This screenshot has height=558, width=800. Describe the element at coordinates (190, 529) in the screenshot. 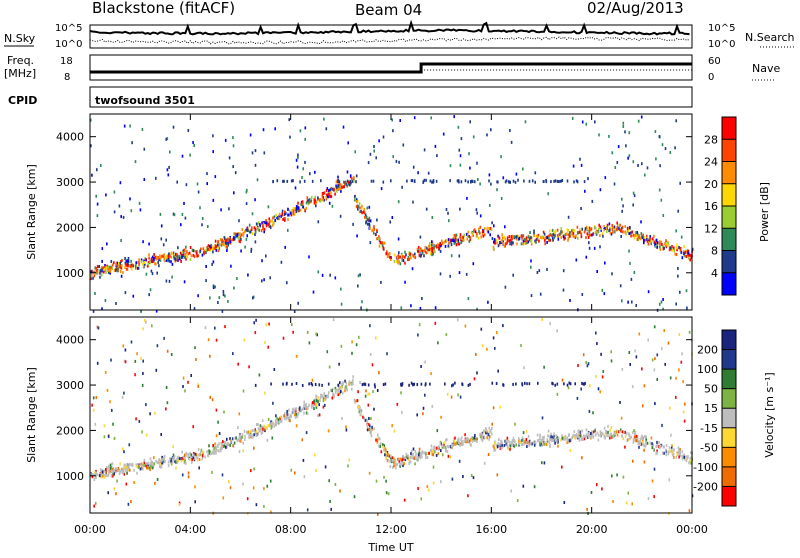

I see `x-tick-label: 04:00` at that location.